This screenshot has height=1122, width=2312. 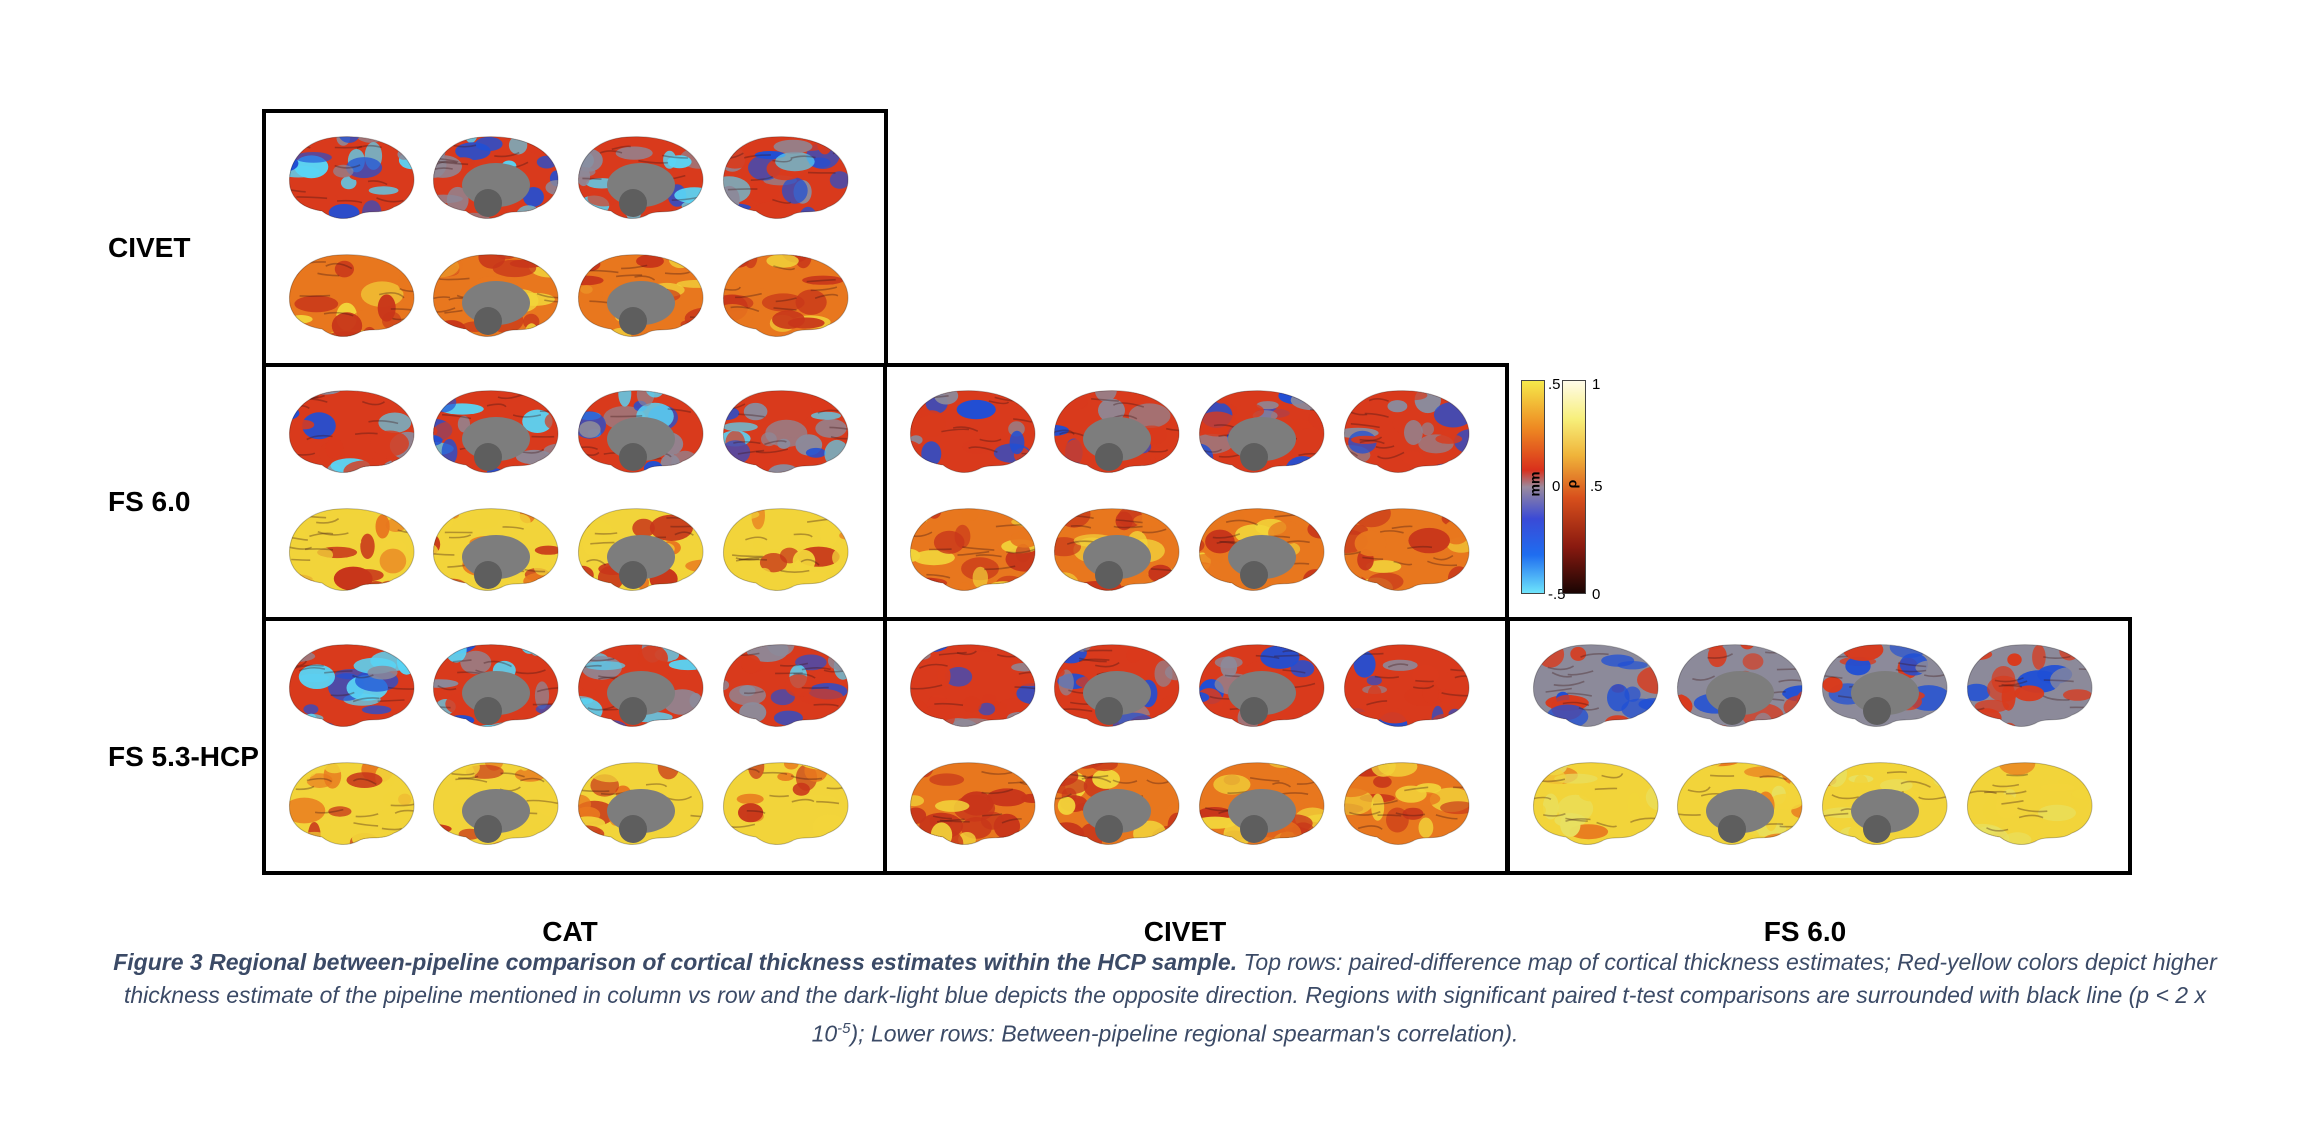 What do you see at coordinates (1196, 492) in the screenshot?
I see `panel-fs-6-0-vs-civet` at bounding box center [1196, 492].